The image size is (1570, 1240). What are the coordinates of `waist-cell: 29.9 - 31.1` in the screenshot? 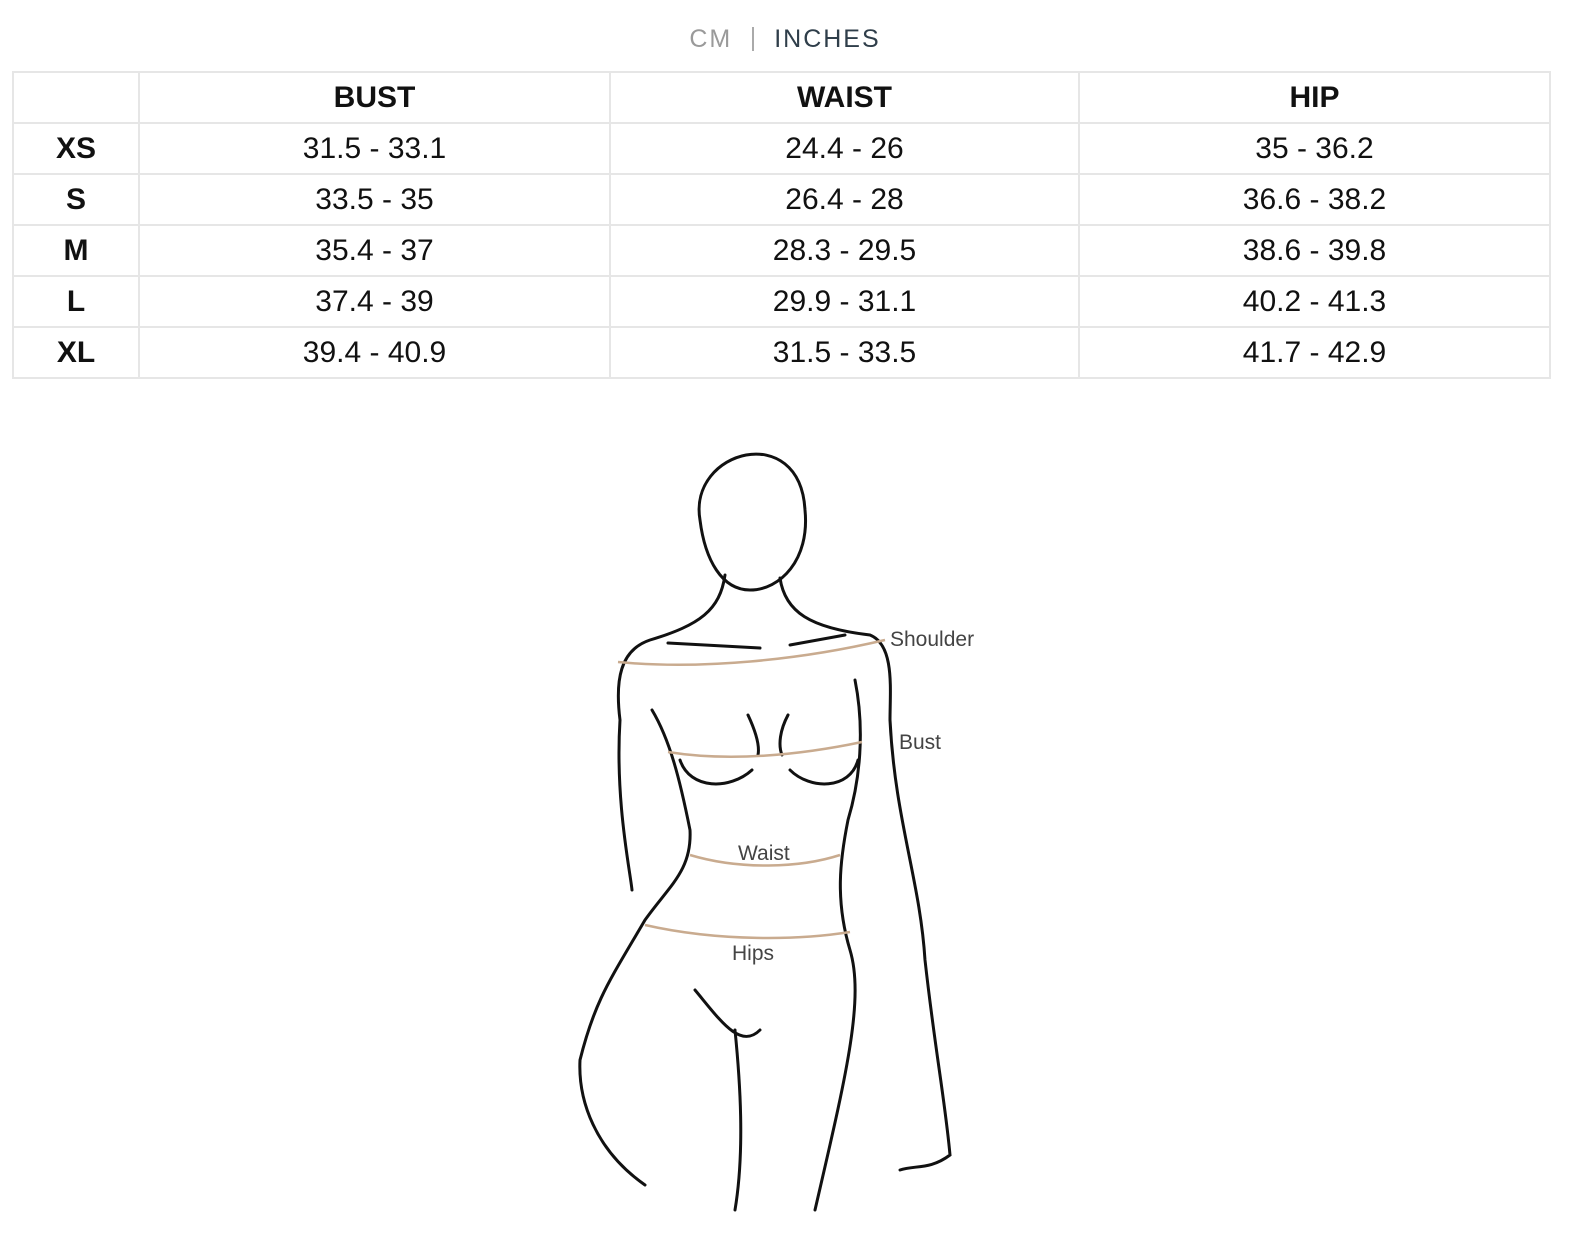 It's located at (844, 301).